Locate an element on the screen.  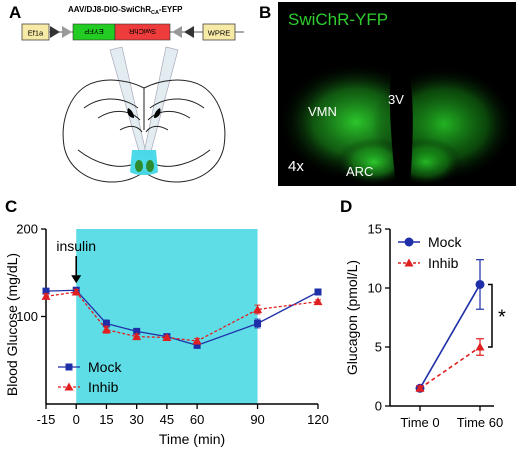
swichr-label: SwiChR is located at coordinates (142, 31).